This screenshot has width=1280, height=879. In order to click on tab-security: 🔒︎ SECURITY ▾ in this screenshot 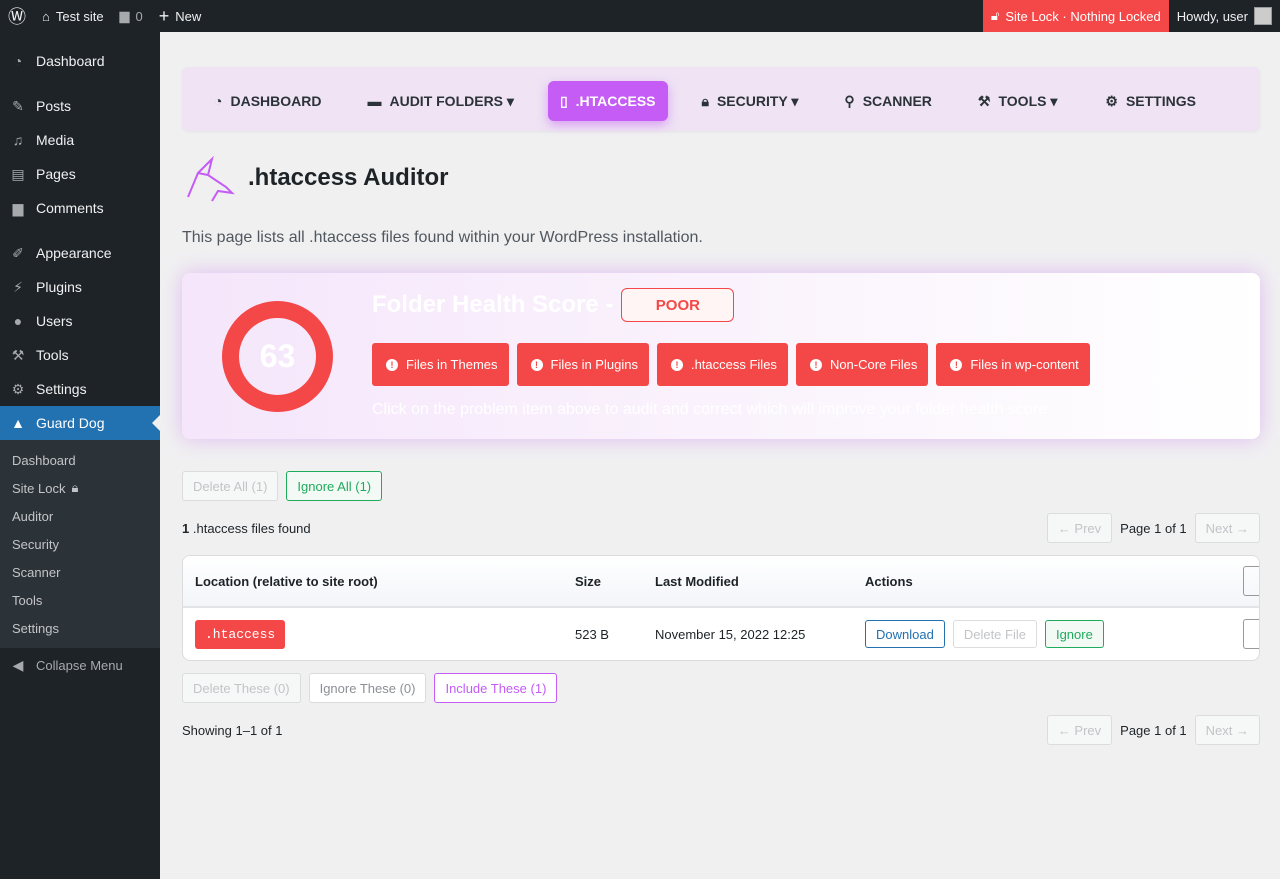, I will do `click(750, 101)`.